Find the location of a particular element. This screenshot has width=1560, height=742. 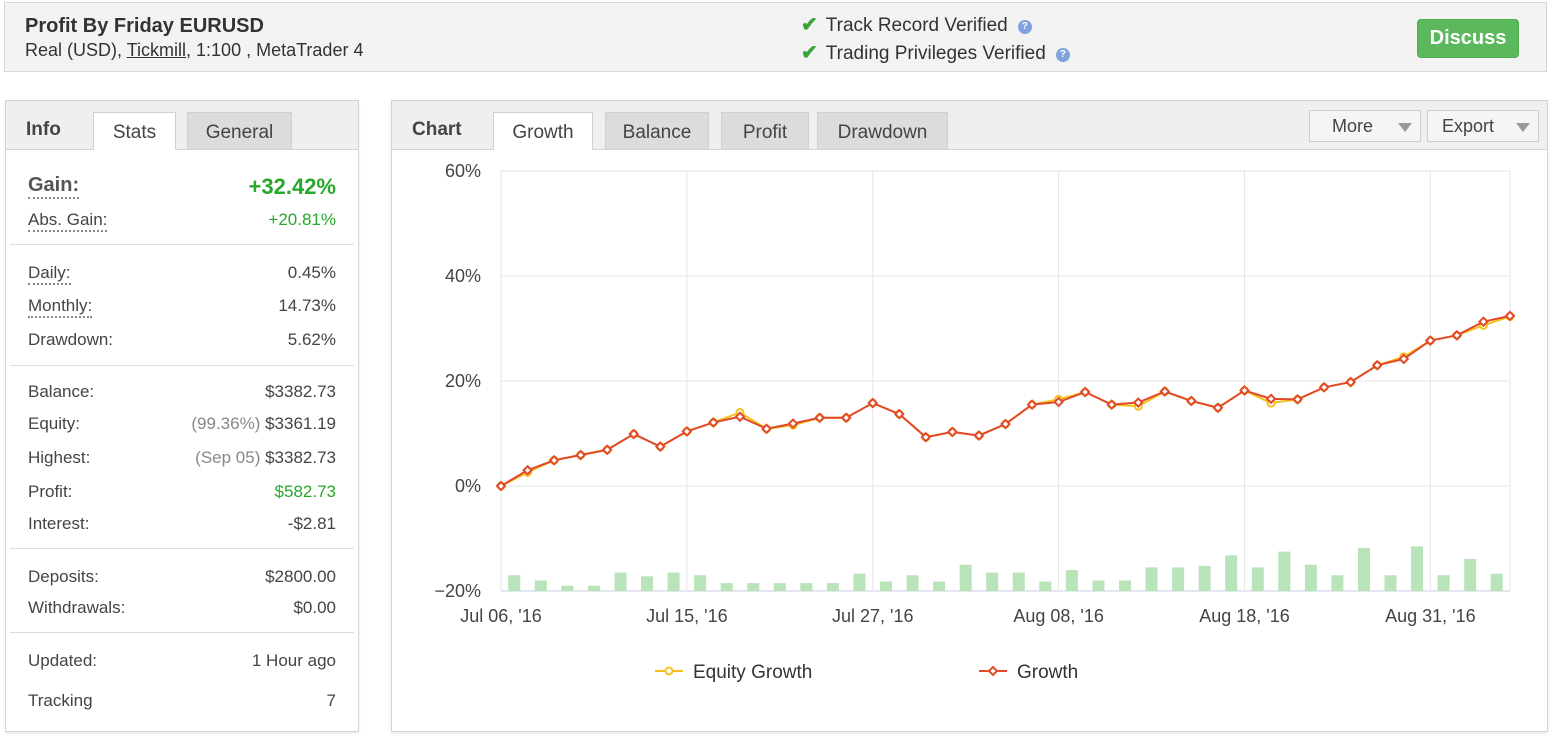

gain-label: Gain: is located at coordinates (54, 186).